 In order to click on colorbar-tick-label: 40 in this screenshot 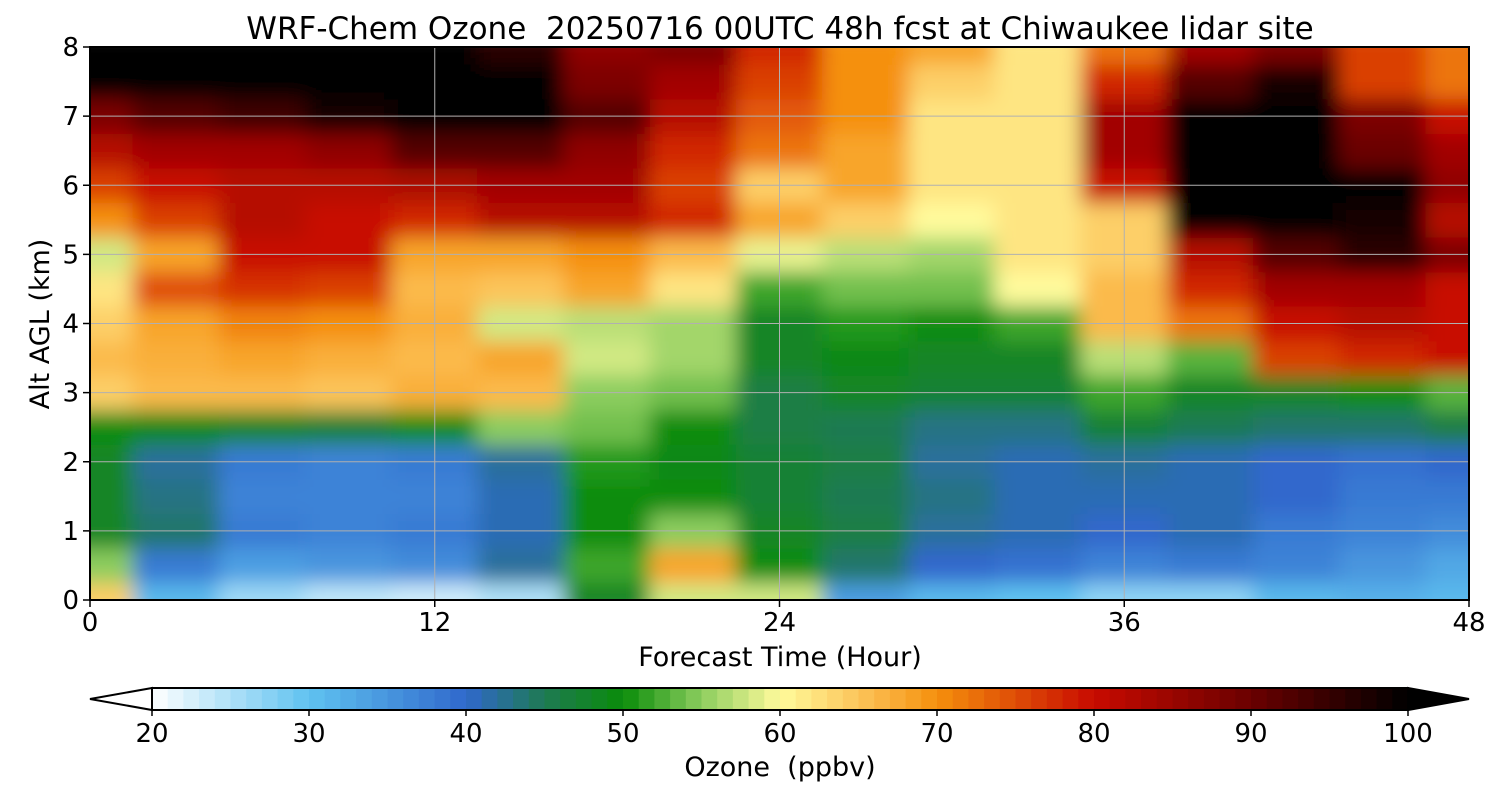, I will do `click(465, 734)`.